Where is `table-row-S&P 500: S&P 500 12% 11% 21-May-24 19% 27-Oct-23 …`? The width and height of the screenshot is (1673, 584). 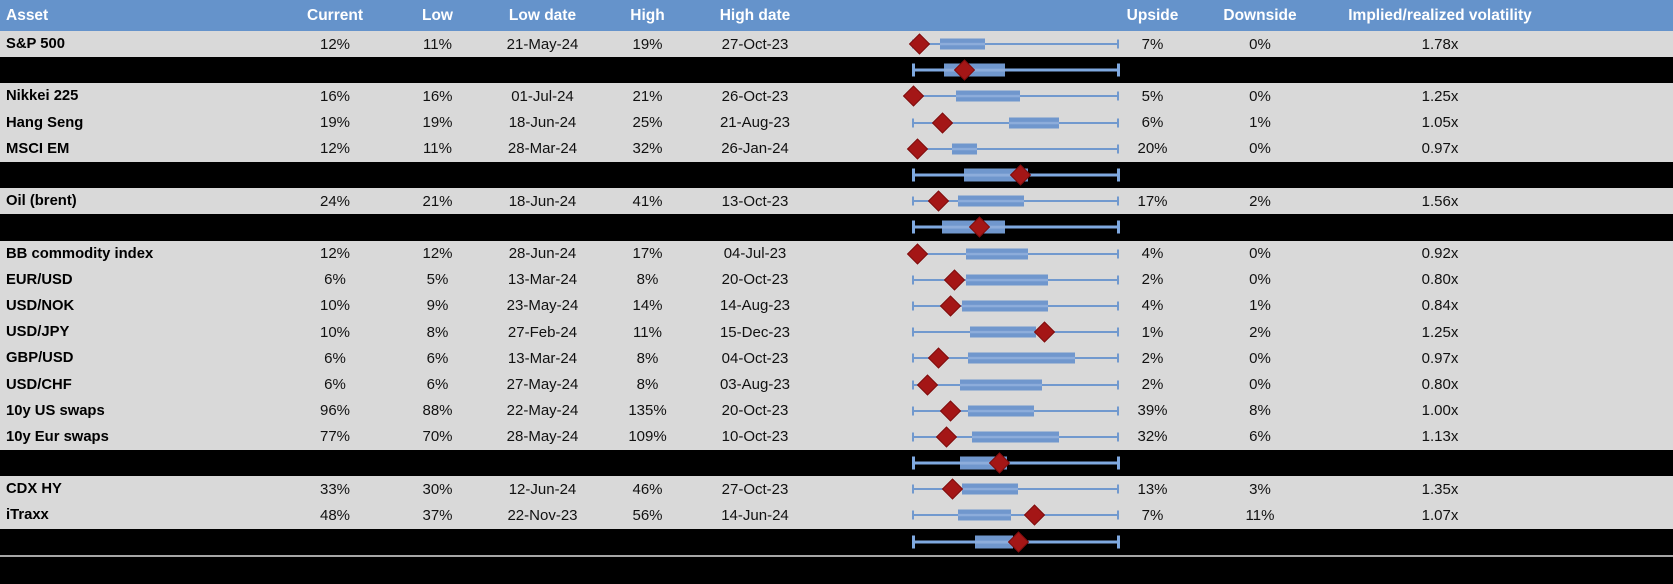 table-row-S&P 500: S&P 500 12% 11% 21-May-24 19% 27-Oct-23 … is located at coordinates (836, 44).